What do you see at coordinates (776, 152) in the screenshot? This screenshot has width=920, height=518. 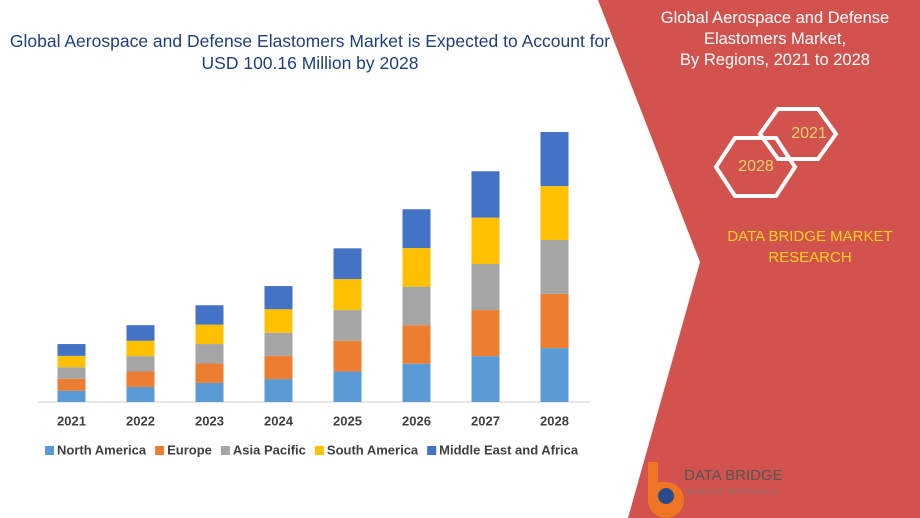 I see `hexagons` at bounding box center [776, 152].